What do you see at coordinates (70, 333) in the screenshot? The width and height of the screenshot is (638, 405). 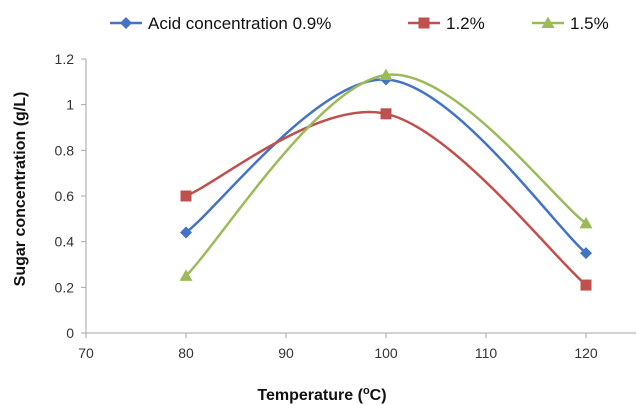 I see `y-tick-label: 0` at bounding box center [70, 333].